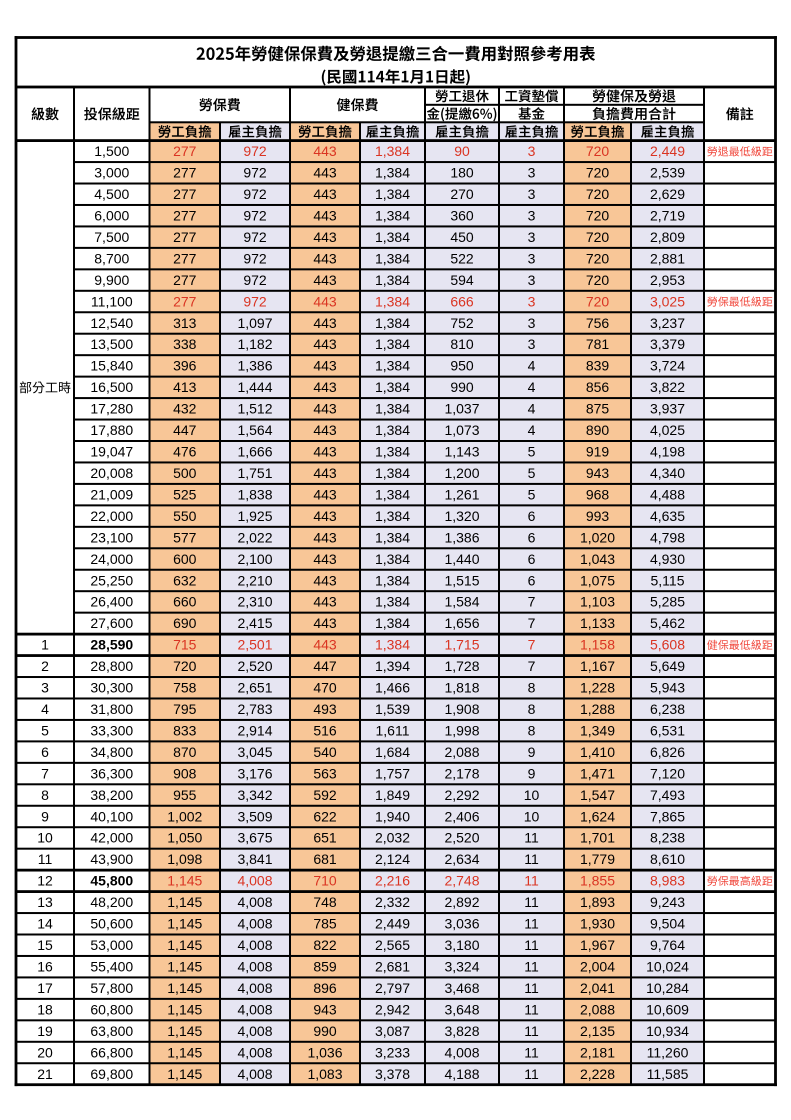 This screenshot has height=1120, width=791. Describe the element at coordinates (597, 881) in the screenshot. I see `svg-text: 1,855` at that location.